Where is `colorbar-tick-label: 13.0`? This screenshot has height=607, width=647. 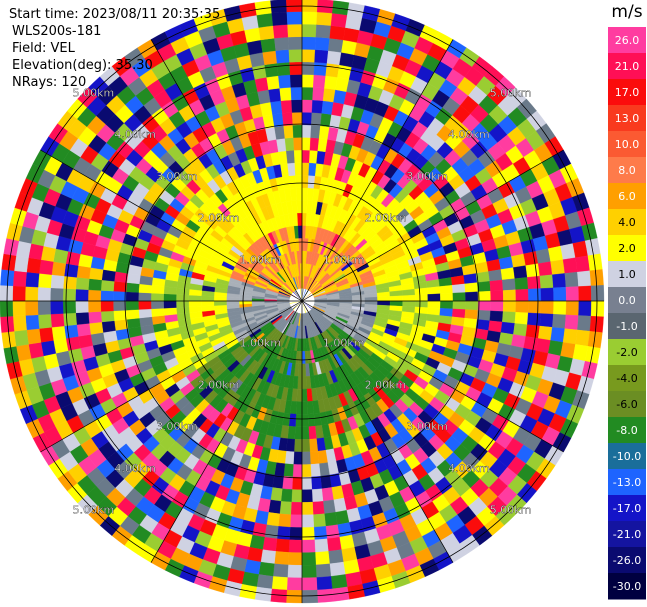 colorbar-tick-label: 13.0 is located at coordinates (627, 118).